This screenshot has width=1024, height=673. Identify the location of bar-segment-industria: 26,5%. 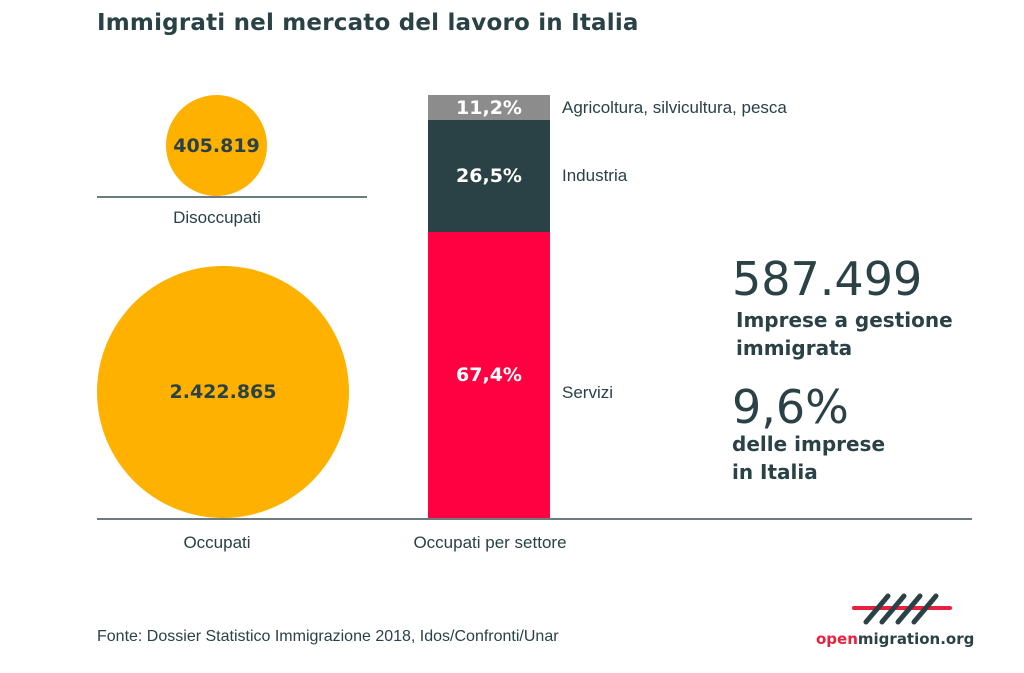
(489, 176).